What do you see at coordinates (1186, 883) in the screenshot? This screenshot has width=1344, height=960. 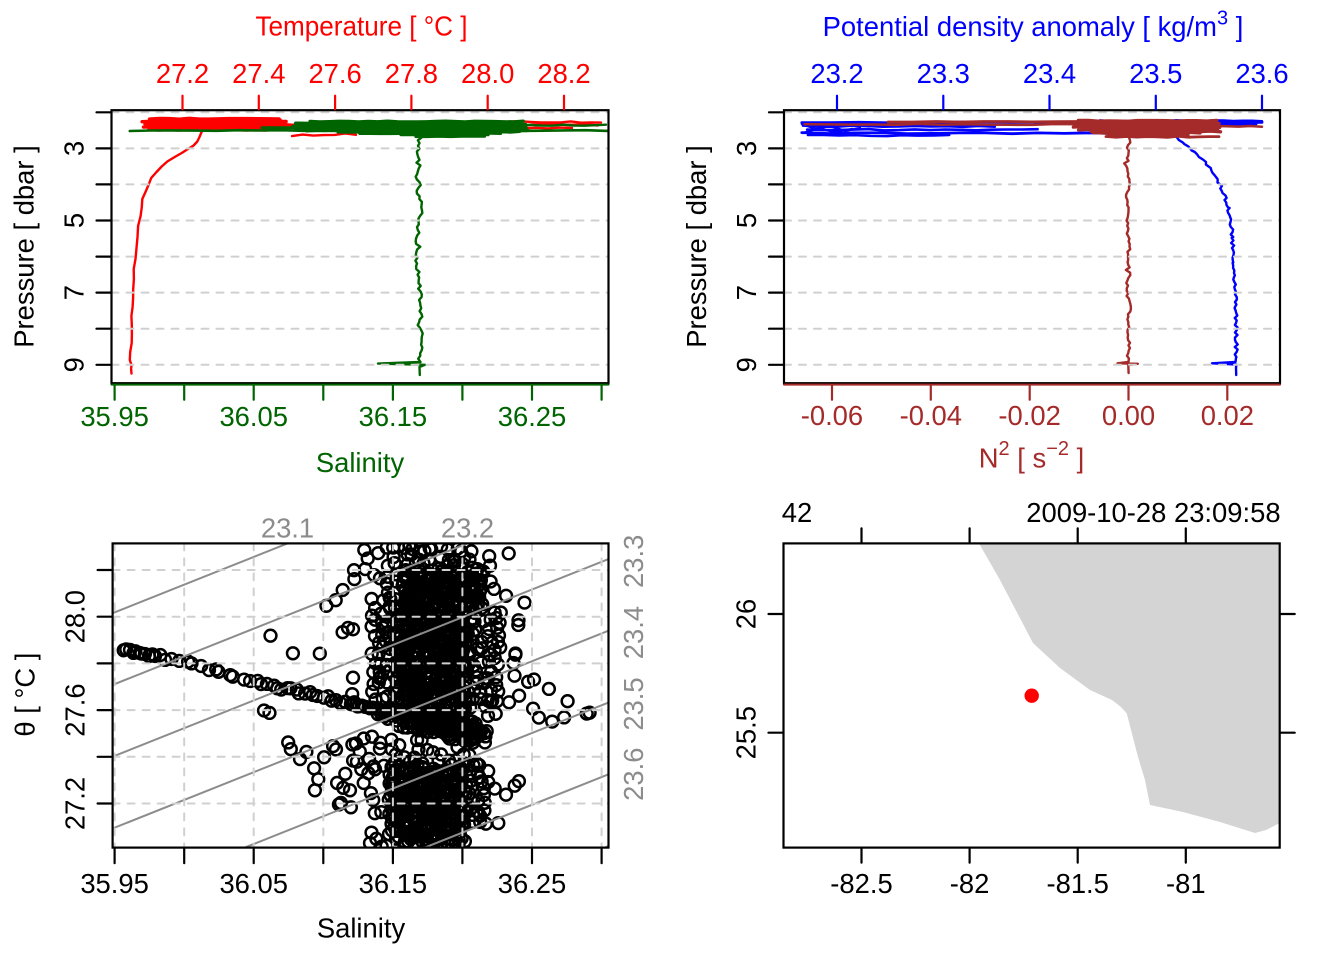 I see `svg-text: -81` at bounding box center [1186, 883].